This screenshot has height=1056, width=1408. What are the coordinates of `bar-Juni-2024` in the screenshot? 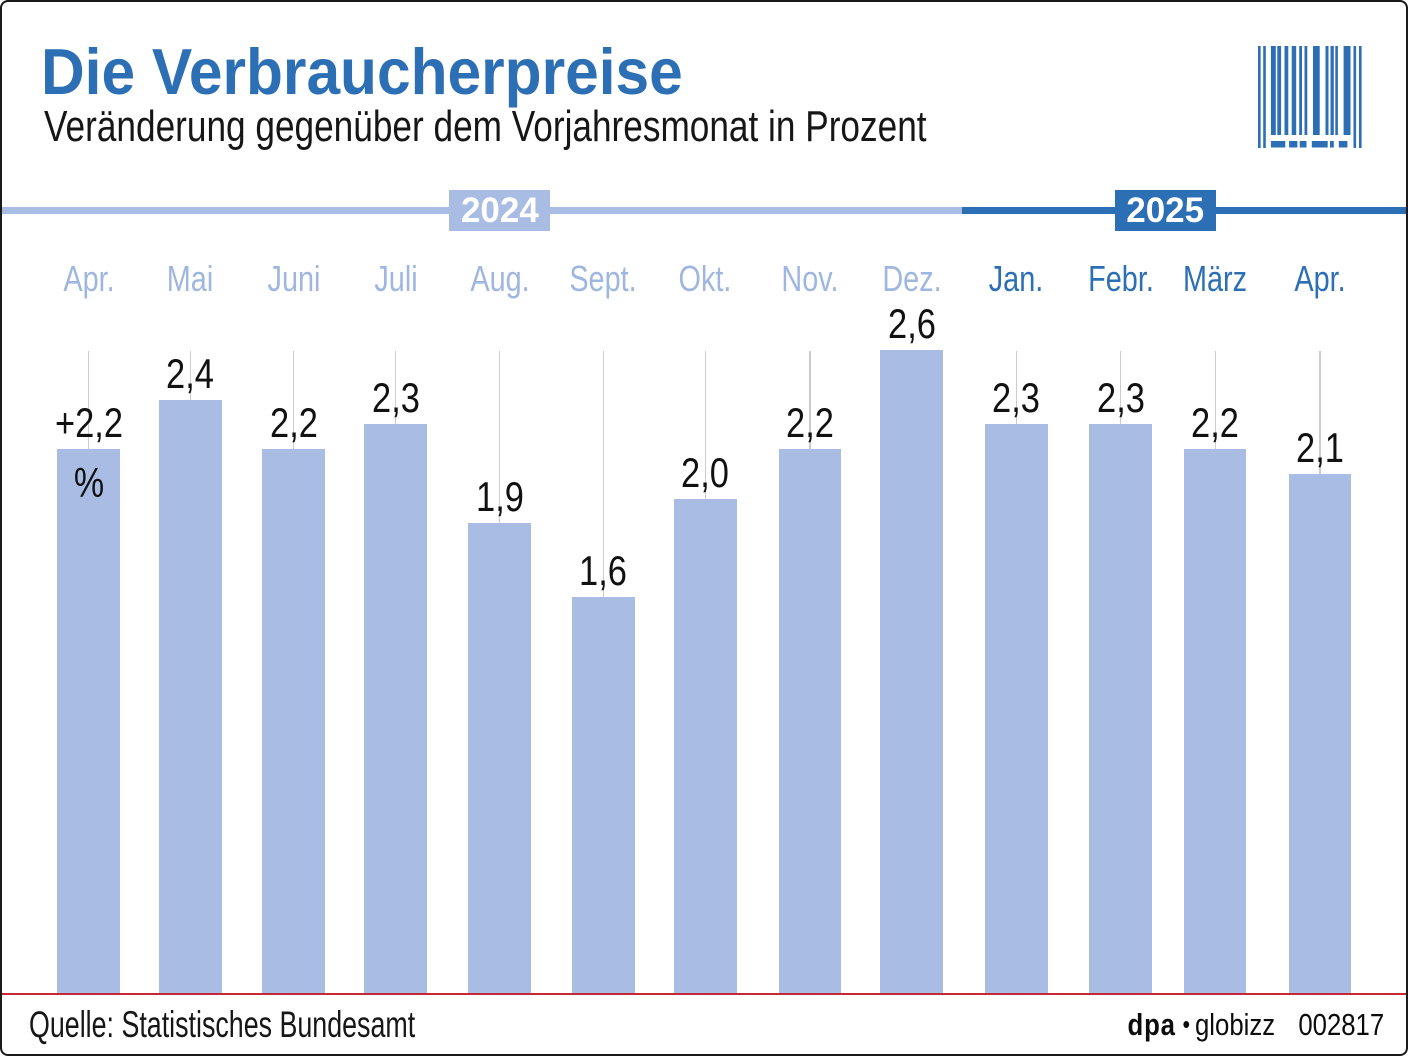 It's located at (293, 721).